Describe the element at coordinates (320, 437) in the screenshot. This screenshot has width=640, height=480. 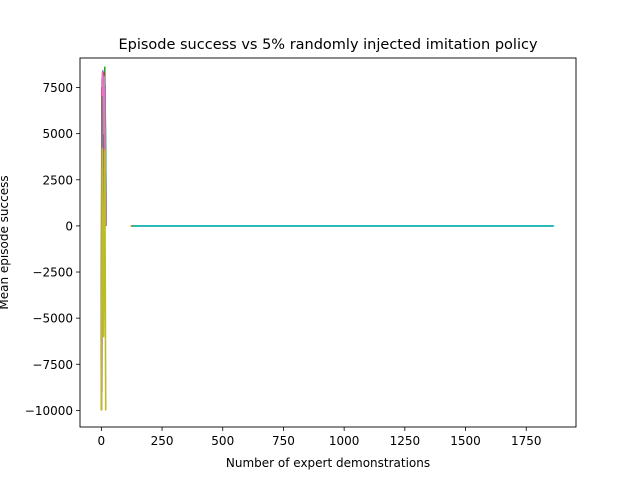
I see `x-axis: 0 250 500 750 1000 1250 1500 1750` at that location.